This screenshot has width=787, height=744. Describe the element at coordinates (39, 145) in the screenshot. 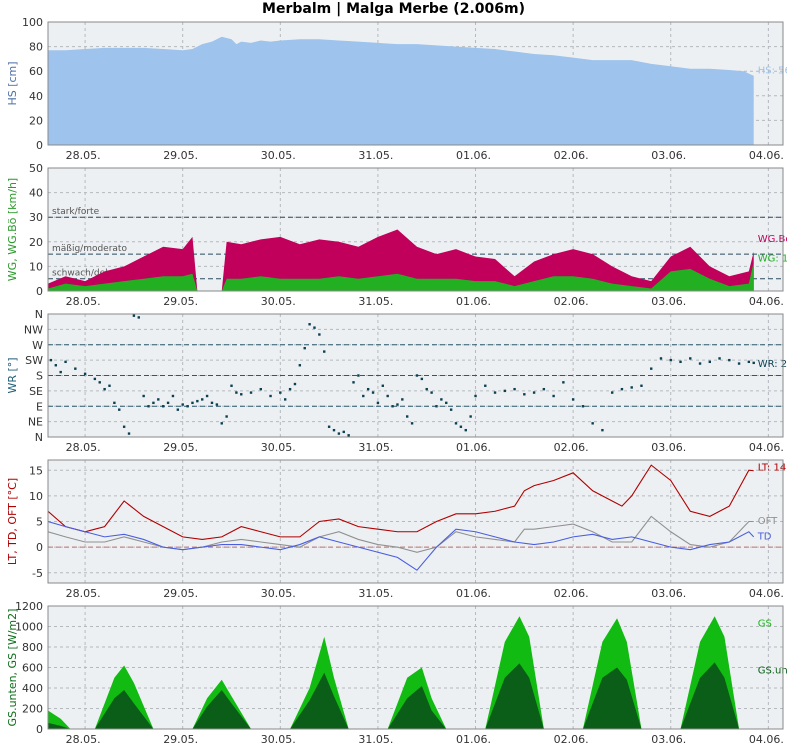

I see `y-tick-label: 0` at that location.